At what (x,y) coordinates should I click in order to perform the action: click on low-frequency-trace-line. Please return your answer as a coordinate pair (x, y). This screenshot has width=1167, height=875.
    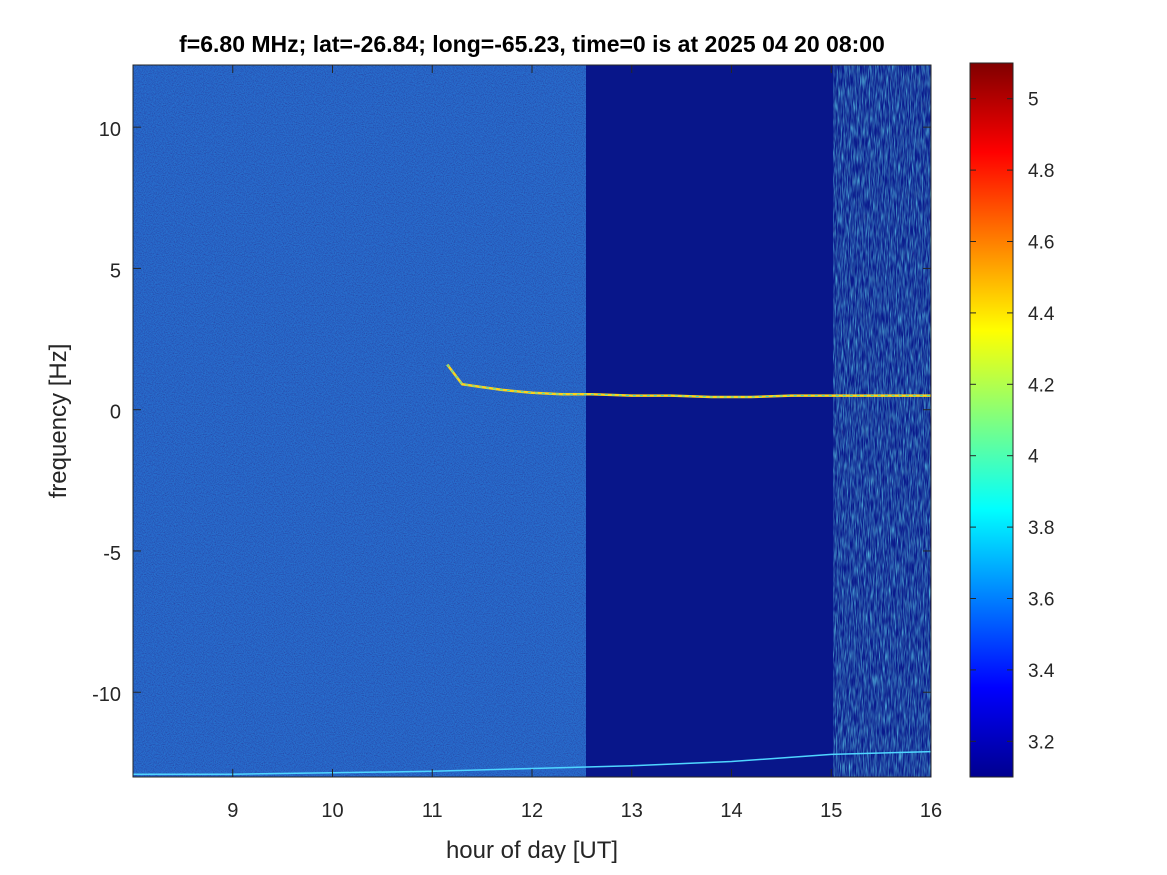
    Looking at the image, I should click on (532, 762).